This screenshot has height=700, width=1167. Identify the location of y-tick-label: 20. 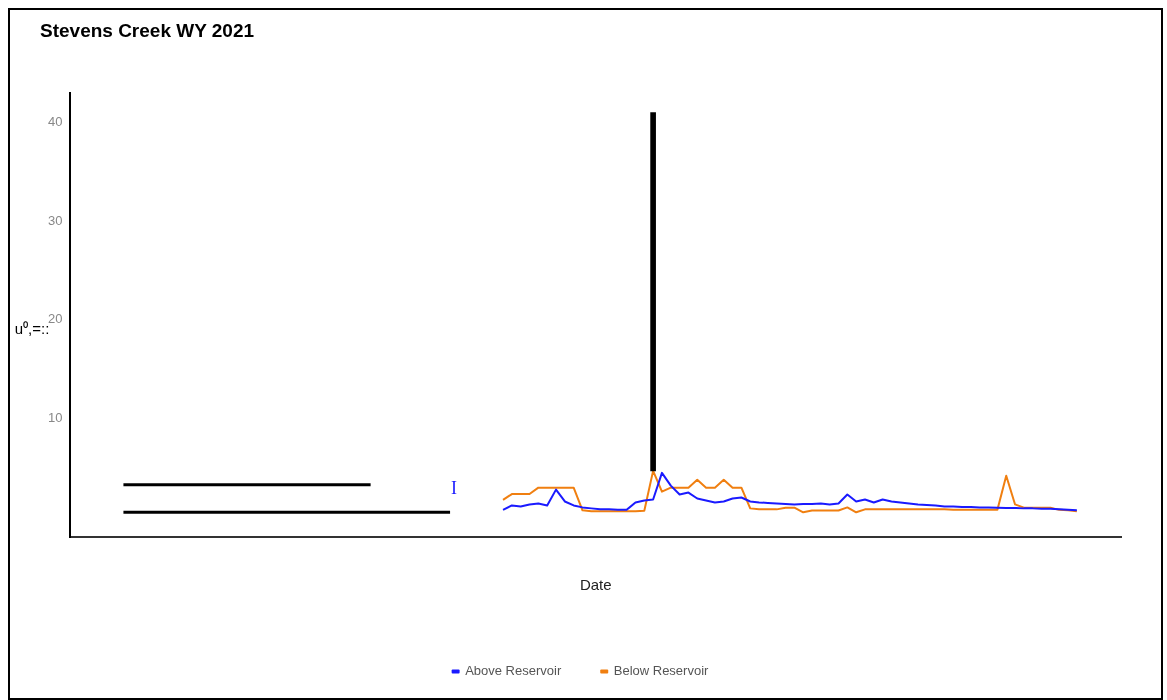
(55, 319).